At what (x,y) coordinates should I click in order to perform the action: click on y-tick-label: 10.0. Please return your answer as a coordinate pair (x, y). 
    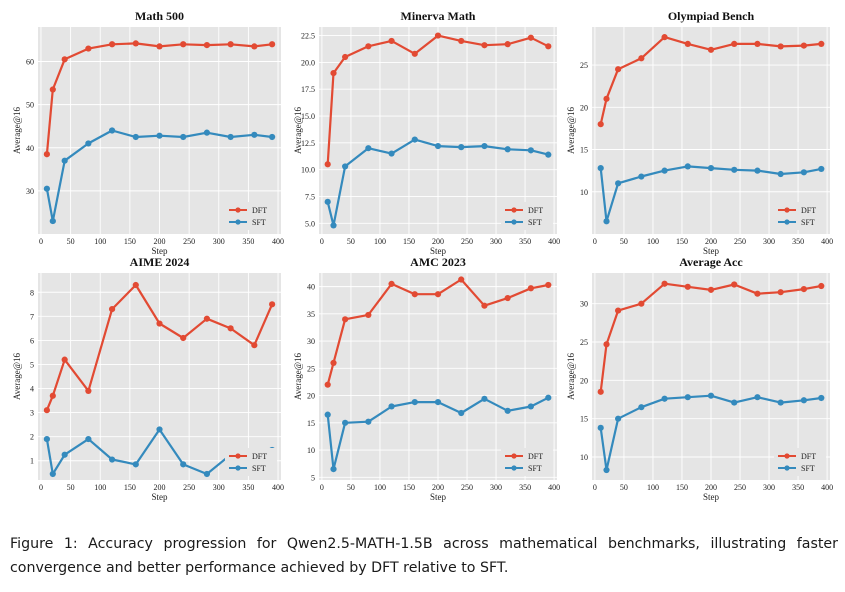
    Looking at the image, I should click on (308, 170).